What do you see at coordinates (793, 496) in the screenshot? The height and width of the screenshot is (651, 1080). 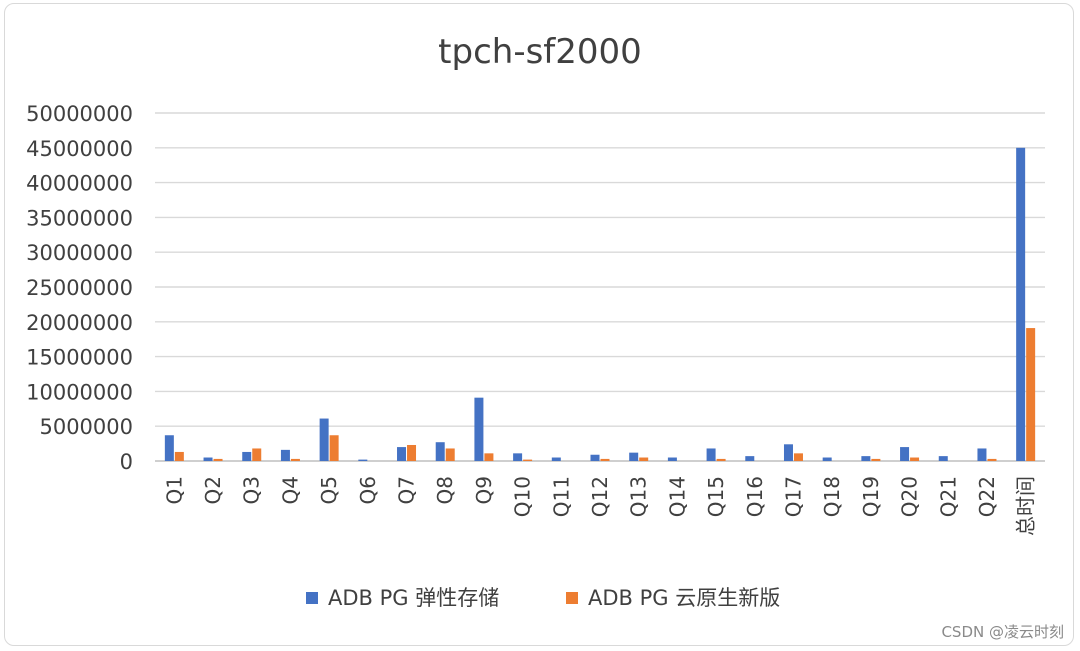 I see `x-tick-label: Q17` at bounding box center [793, 496].